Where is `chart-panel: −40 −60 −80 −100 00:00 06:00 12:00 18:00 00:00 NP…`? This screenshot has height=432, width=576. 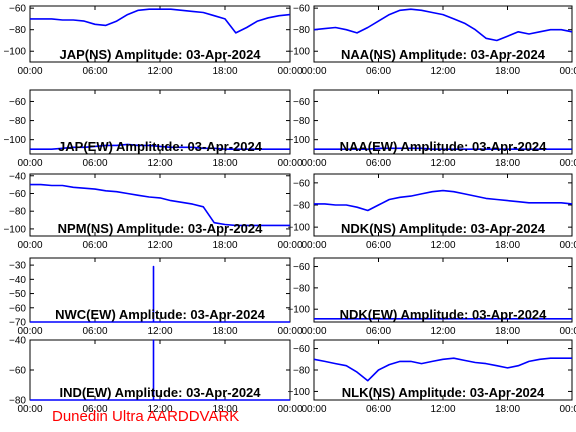 chart-panel: −40 −60 −80 −100 00:00 06:00 12:00 18:00 00:00 NP… is located at coordinates (152, 211).